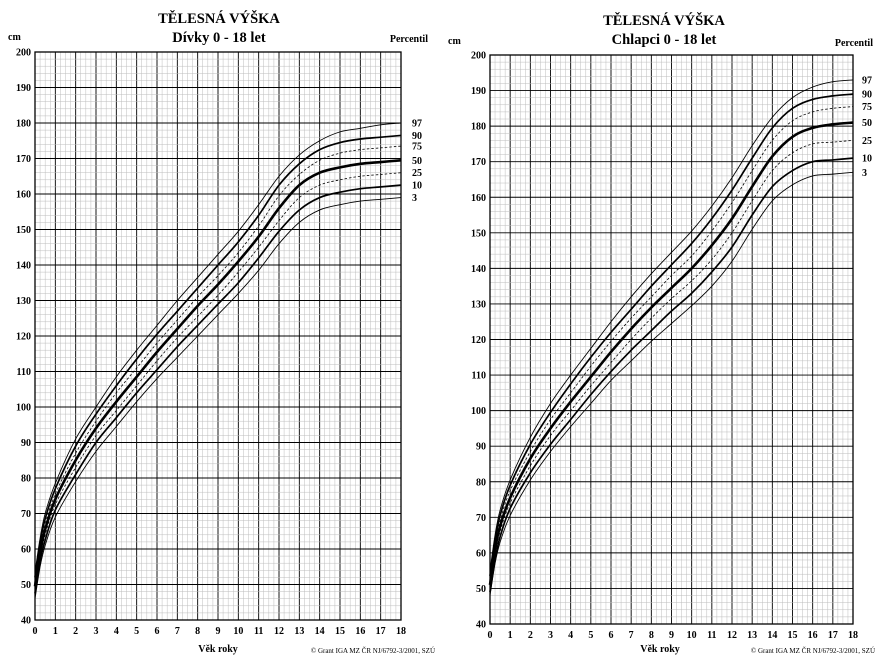  What do you see at coordinates (793, 635) in the screenshot?
I see `x-tick-label: 15` at bounding box center [793, 635].